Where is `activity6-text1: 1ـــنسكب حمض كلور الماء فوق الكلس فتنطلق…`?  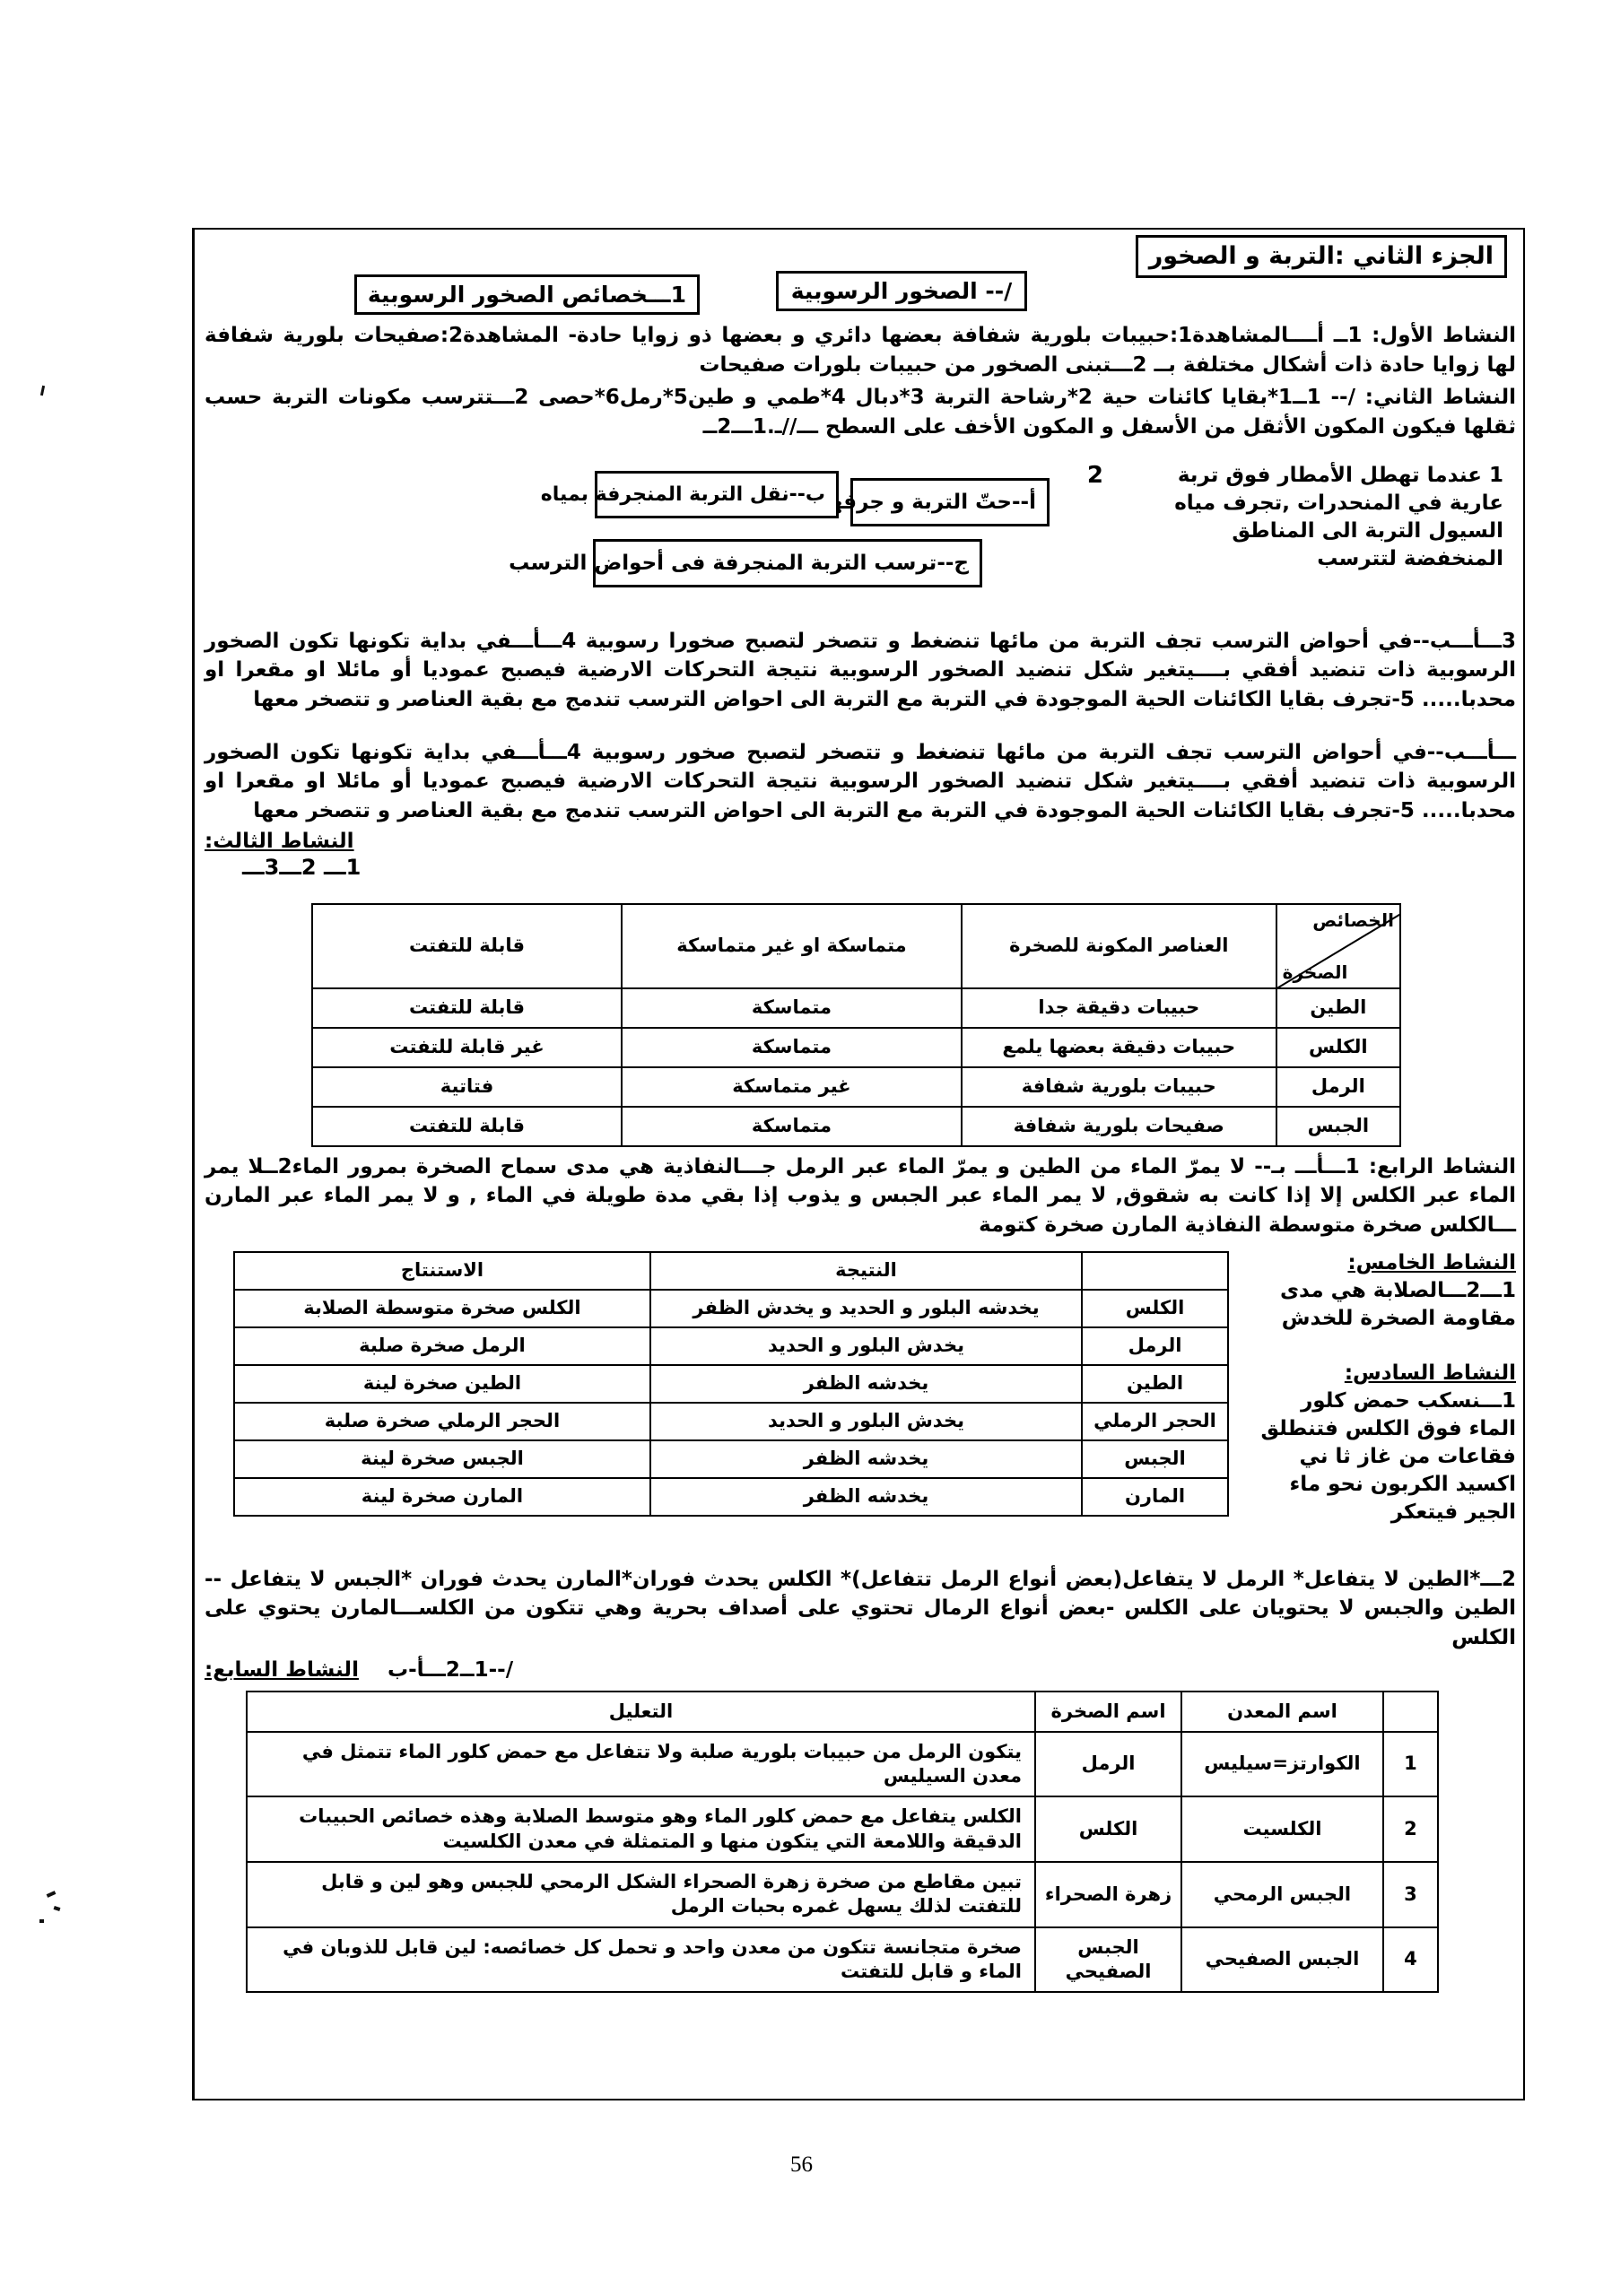
activity6-text1: 1ـــنسكب حمض كلور الماء فوق الكلس فتنطلق… is located at coordinates (1388, 1456).